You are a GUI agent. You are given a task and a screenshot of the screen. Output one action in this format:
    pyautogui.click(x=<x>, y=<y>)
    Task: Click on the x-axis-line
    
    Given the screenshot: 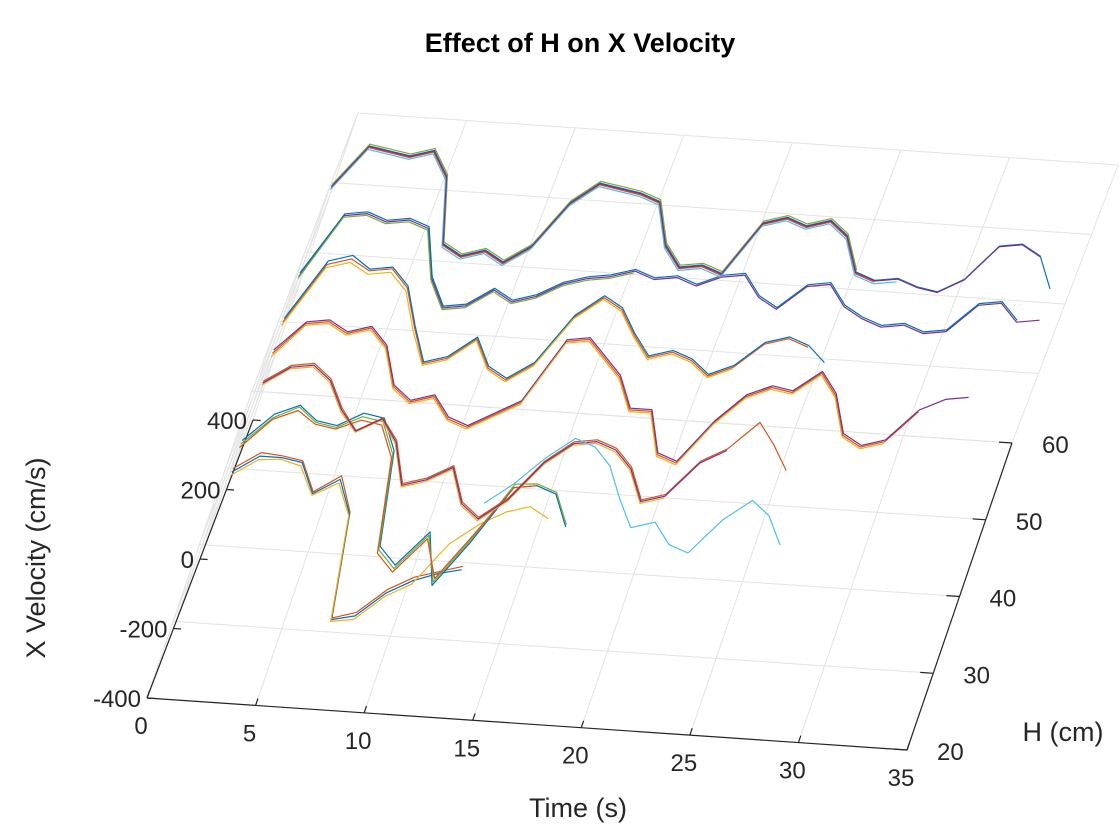 What is the action you would take?
    pyautogui.click(x=527, y=724)
    